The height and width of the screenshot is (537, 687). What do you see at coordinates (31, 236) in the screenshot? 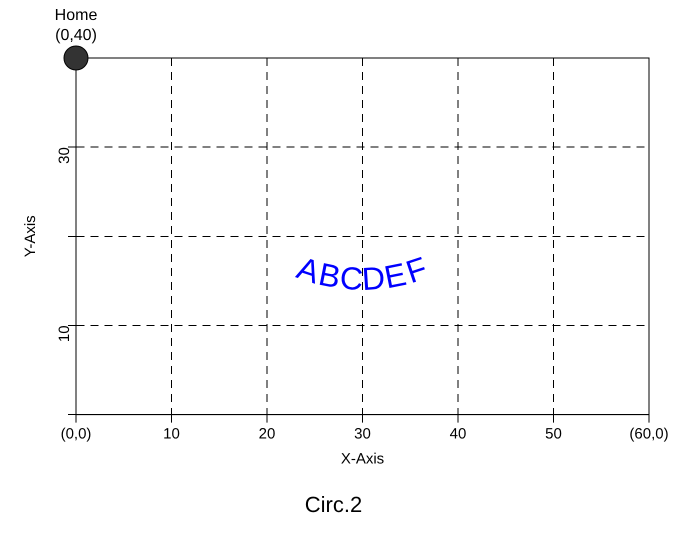
I see `y-axis-title: Y-Axis` at bounding box center [31, 236].